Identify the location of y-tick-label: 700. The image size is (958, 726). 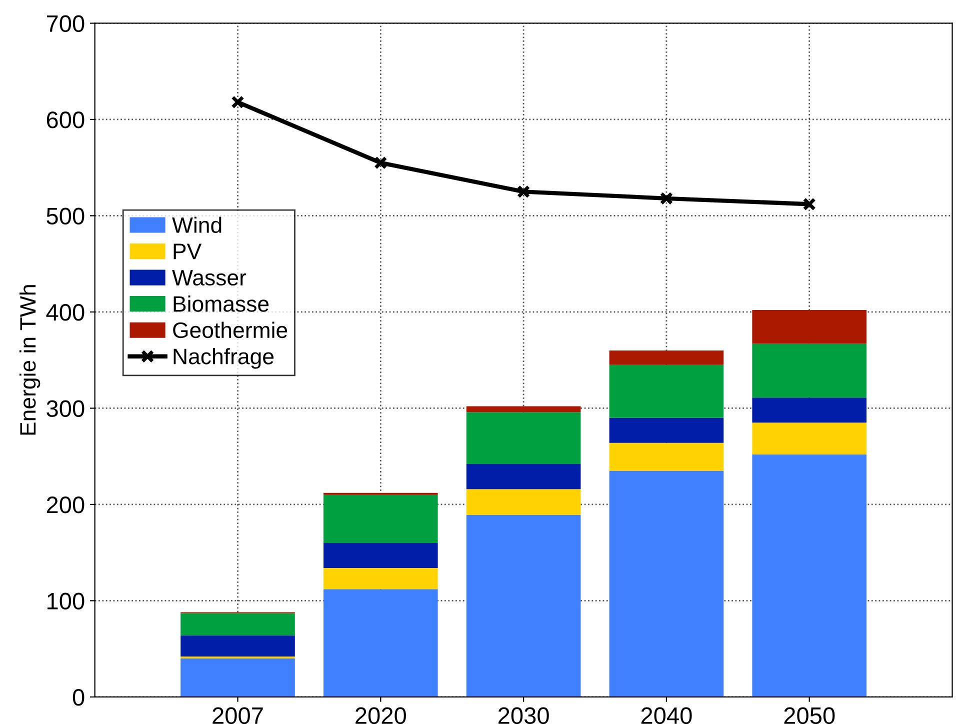
(65, 23).